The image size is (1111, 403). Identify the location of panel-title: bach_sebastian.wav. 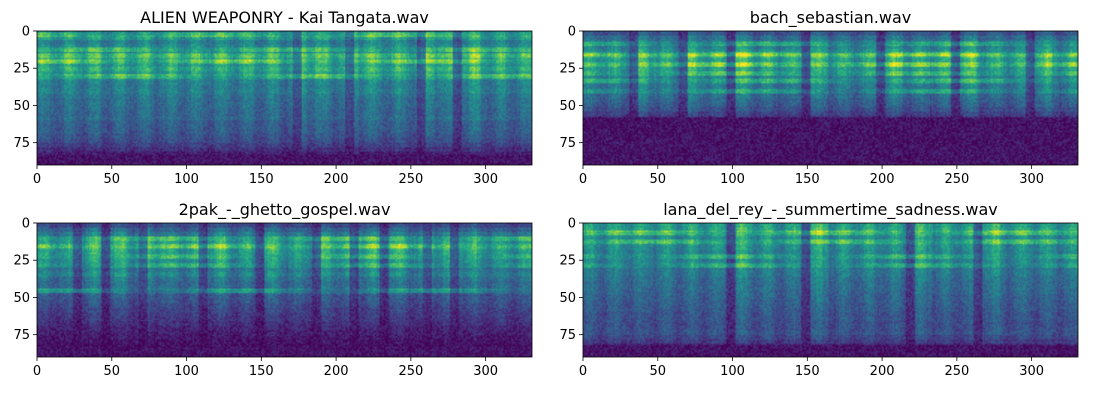
(830, 18).